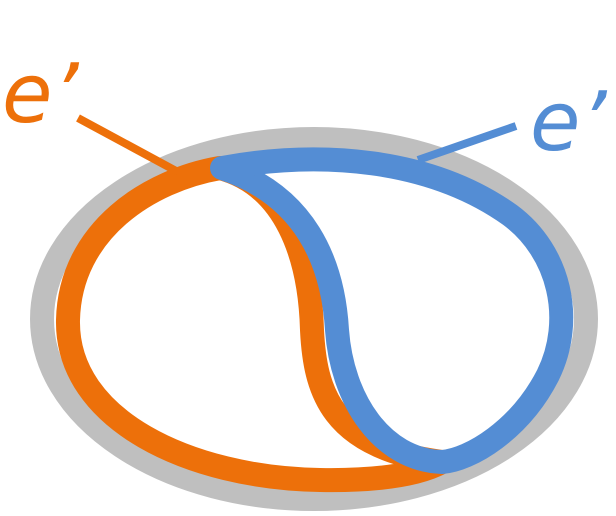 Image resolution: width=616 pixels, height=516 pixels. I want to click on orange-leader-line, so click(128, 145).